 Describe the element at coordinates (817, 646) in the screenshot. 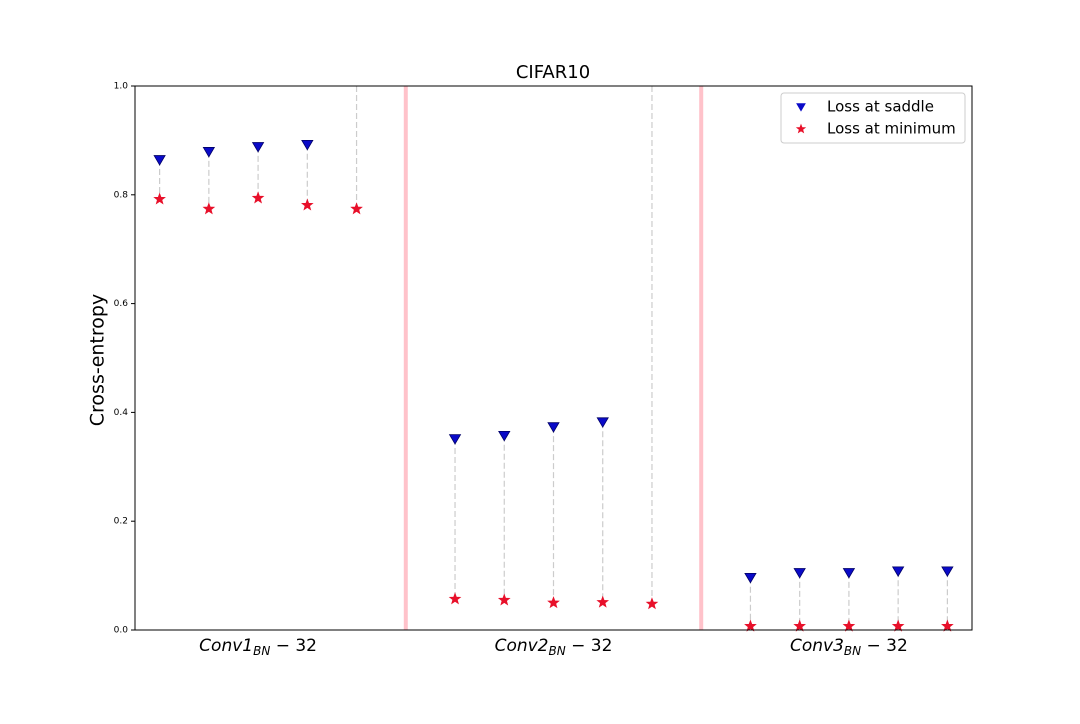

I see `group-name: Conv3` at that location.